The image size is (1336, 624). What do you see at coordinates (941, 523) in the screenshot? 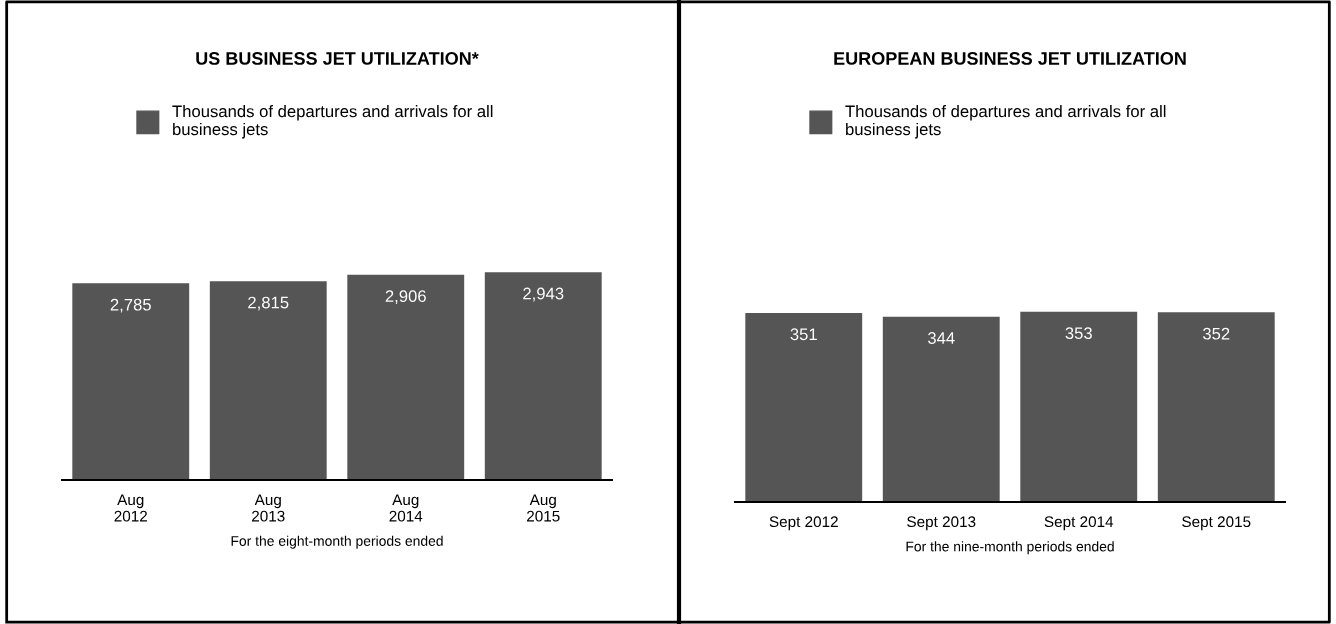
I see `x-tick-label: Sept 2013` at bounding box center [941, 523].